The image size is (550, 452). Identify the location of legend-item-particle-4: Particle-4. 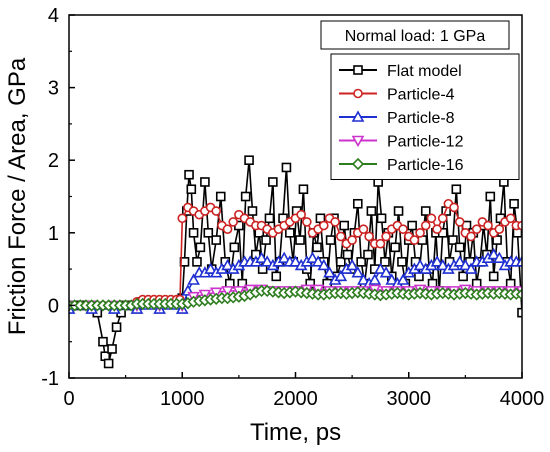
(397, 95).